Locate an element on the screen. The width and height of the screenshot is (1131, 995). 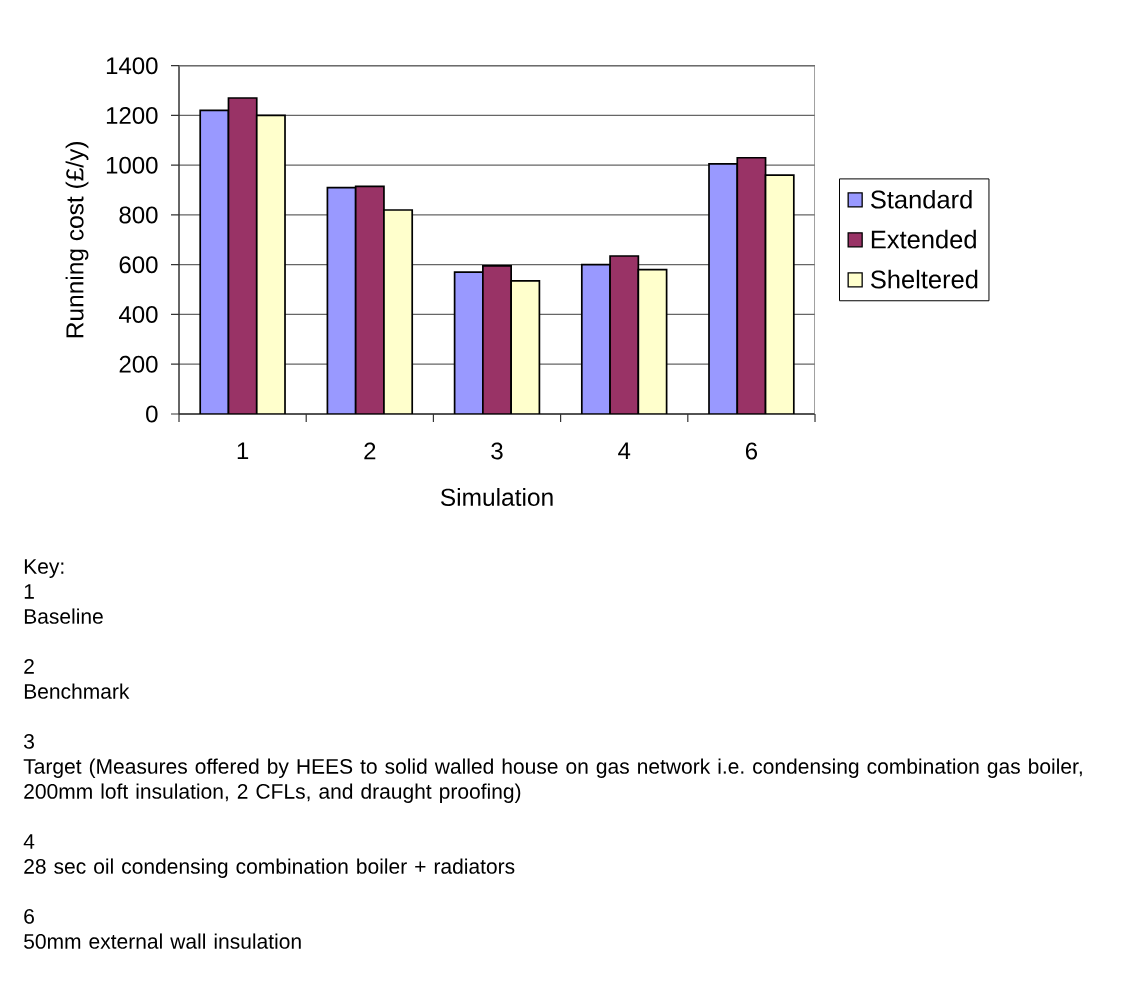
x-tick-label: 1 is located at coordinates (243, 451).